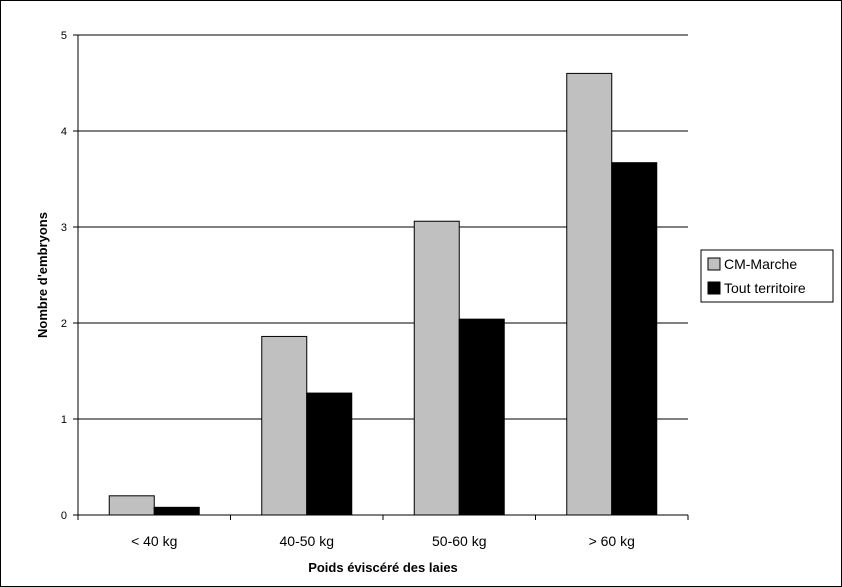 The image size is (842, 587). I want to click on legend-label-cm-marche: CM-Marche, so click(760, 264).